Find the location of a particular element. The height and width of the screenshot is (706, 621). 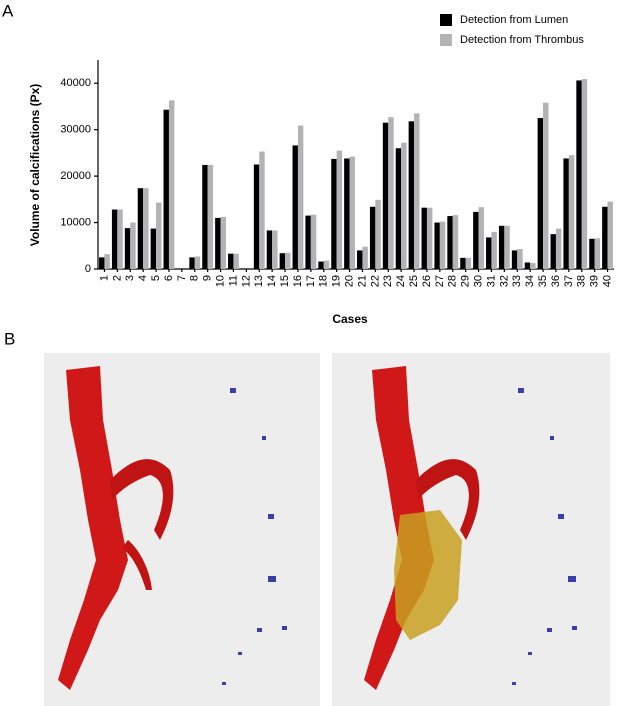

x-tick-label: 18 is located at coordinates (324, 281).